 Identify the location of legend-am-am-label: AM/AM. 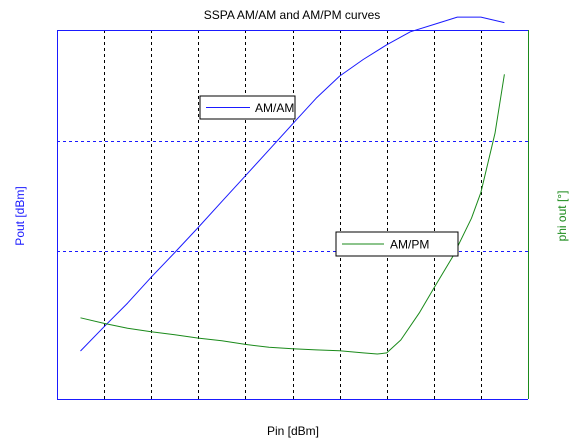
(274, 108).